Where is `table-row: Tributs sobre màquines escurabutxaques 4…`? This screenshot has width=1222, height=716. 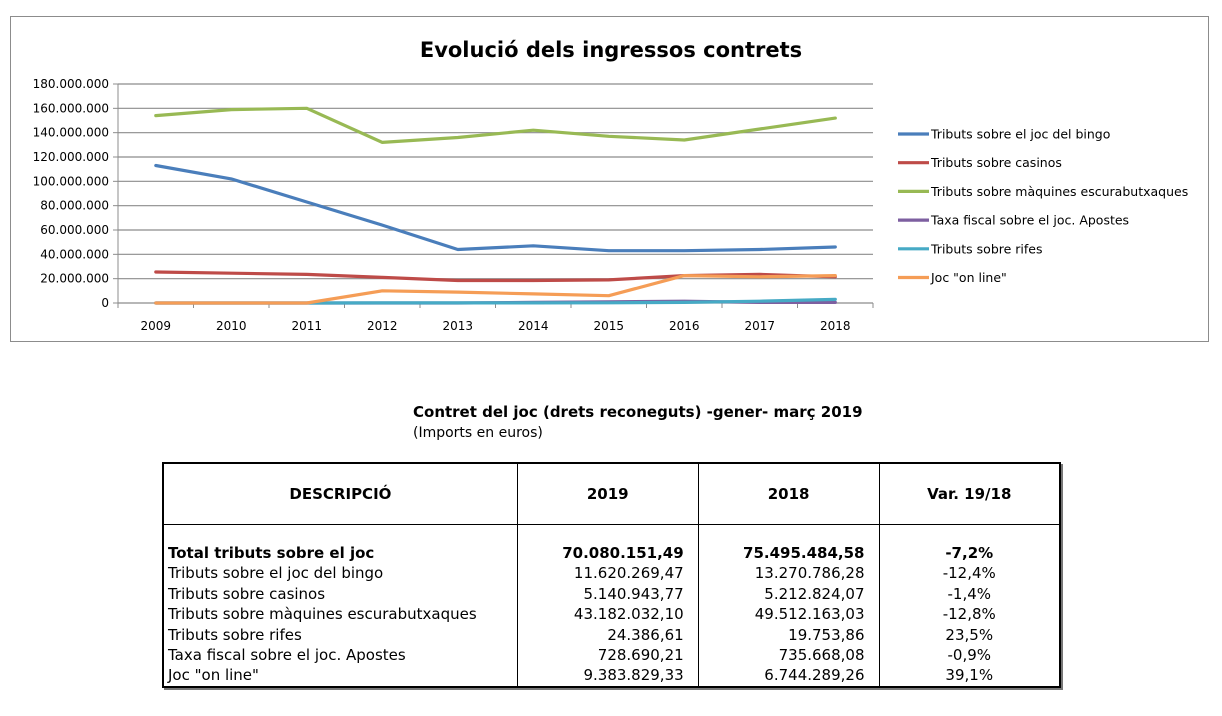
table-row: Tributs sobre màquines escurabutxaques 4… is located at coordinates (611, 614).